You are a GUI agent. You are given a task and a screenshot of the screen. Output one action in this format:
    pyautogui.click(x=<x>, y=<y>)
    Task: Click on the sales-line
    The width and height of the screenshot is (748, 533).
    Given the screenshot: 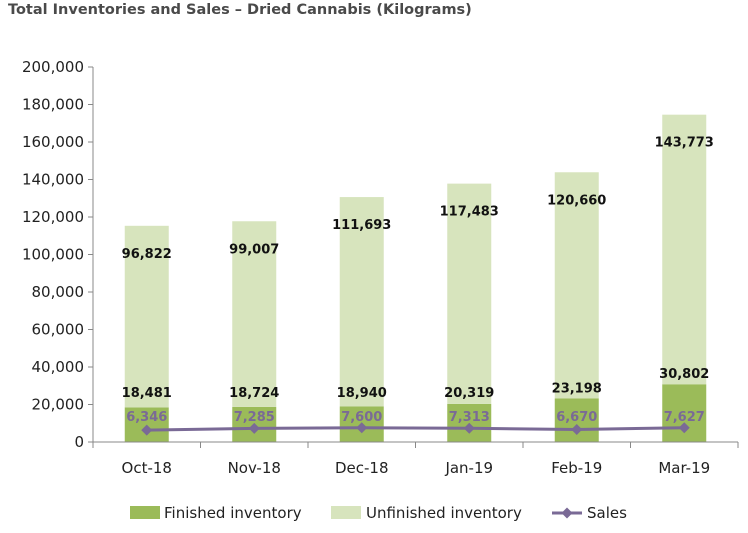 What is the action you would take?
    pyautogui.click(x=415, y=429)
    